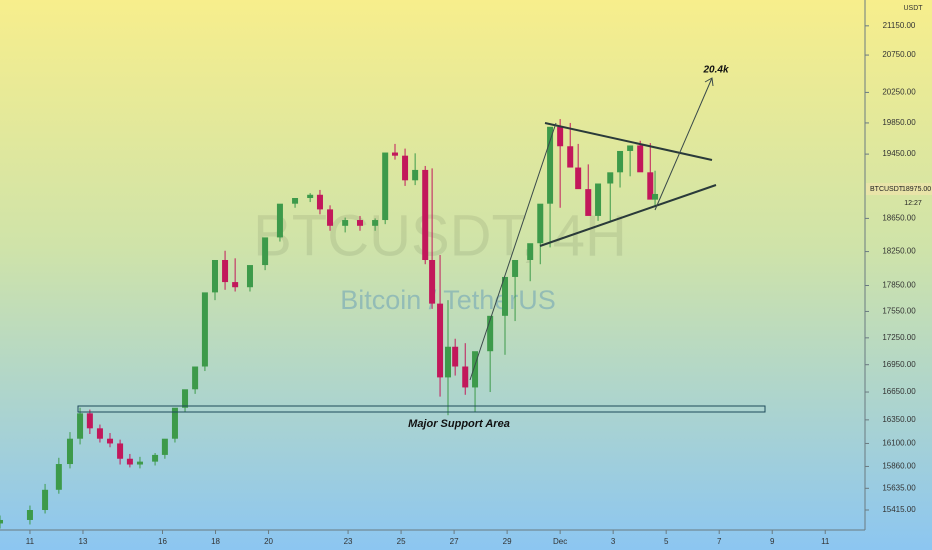 The height and width of the screenshot is (550, 932). I want to click on y-tick-label: 17850.00, so click(899, 285).